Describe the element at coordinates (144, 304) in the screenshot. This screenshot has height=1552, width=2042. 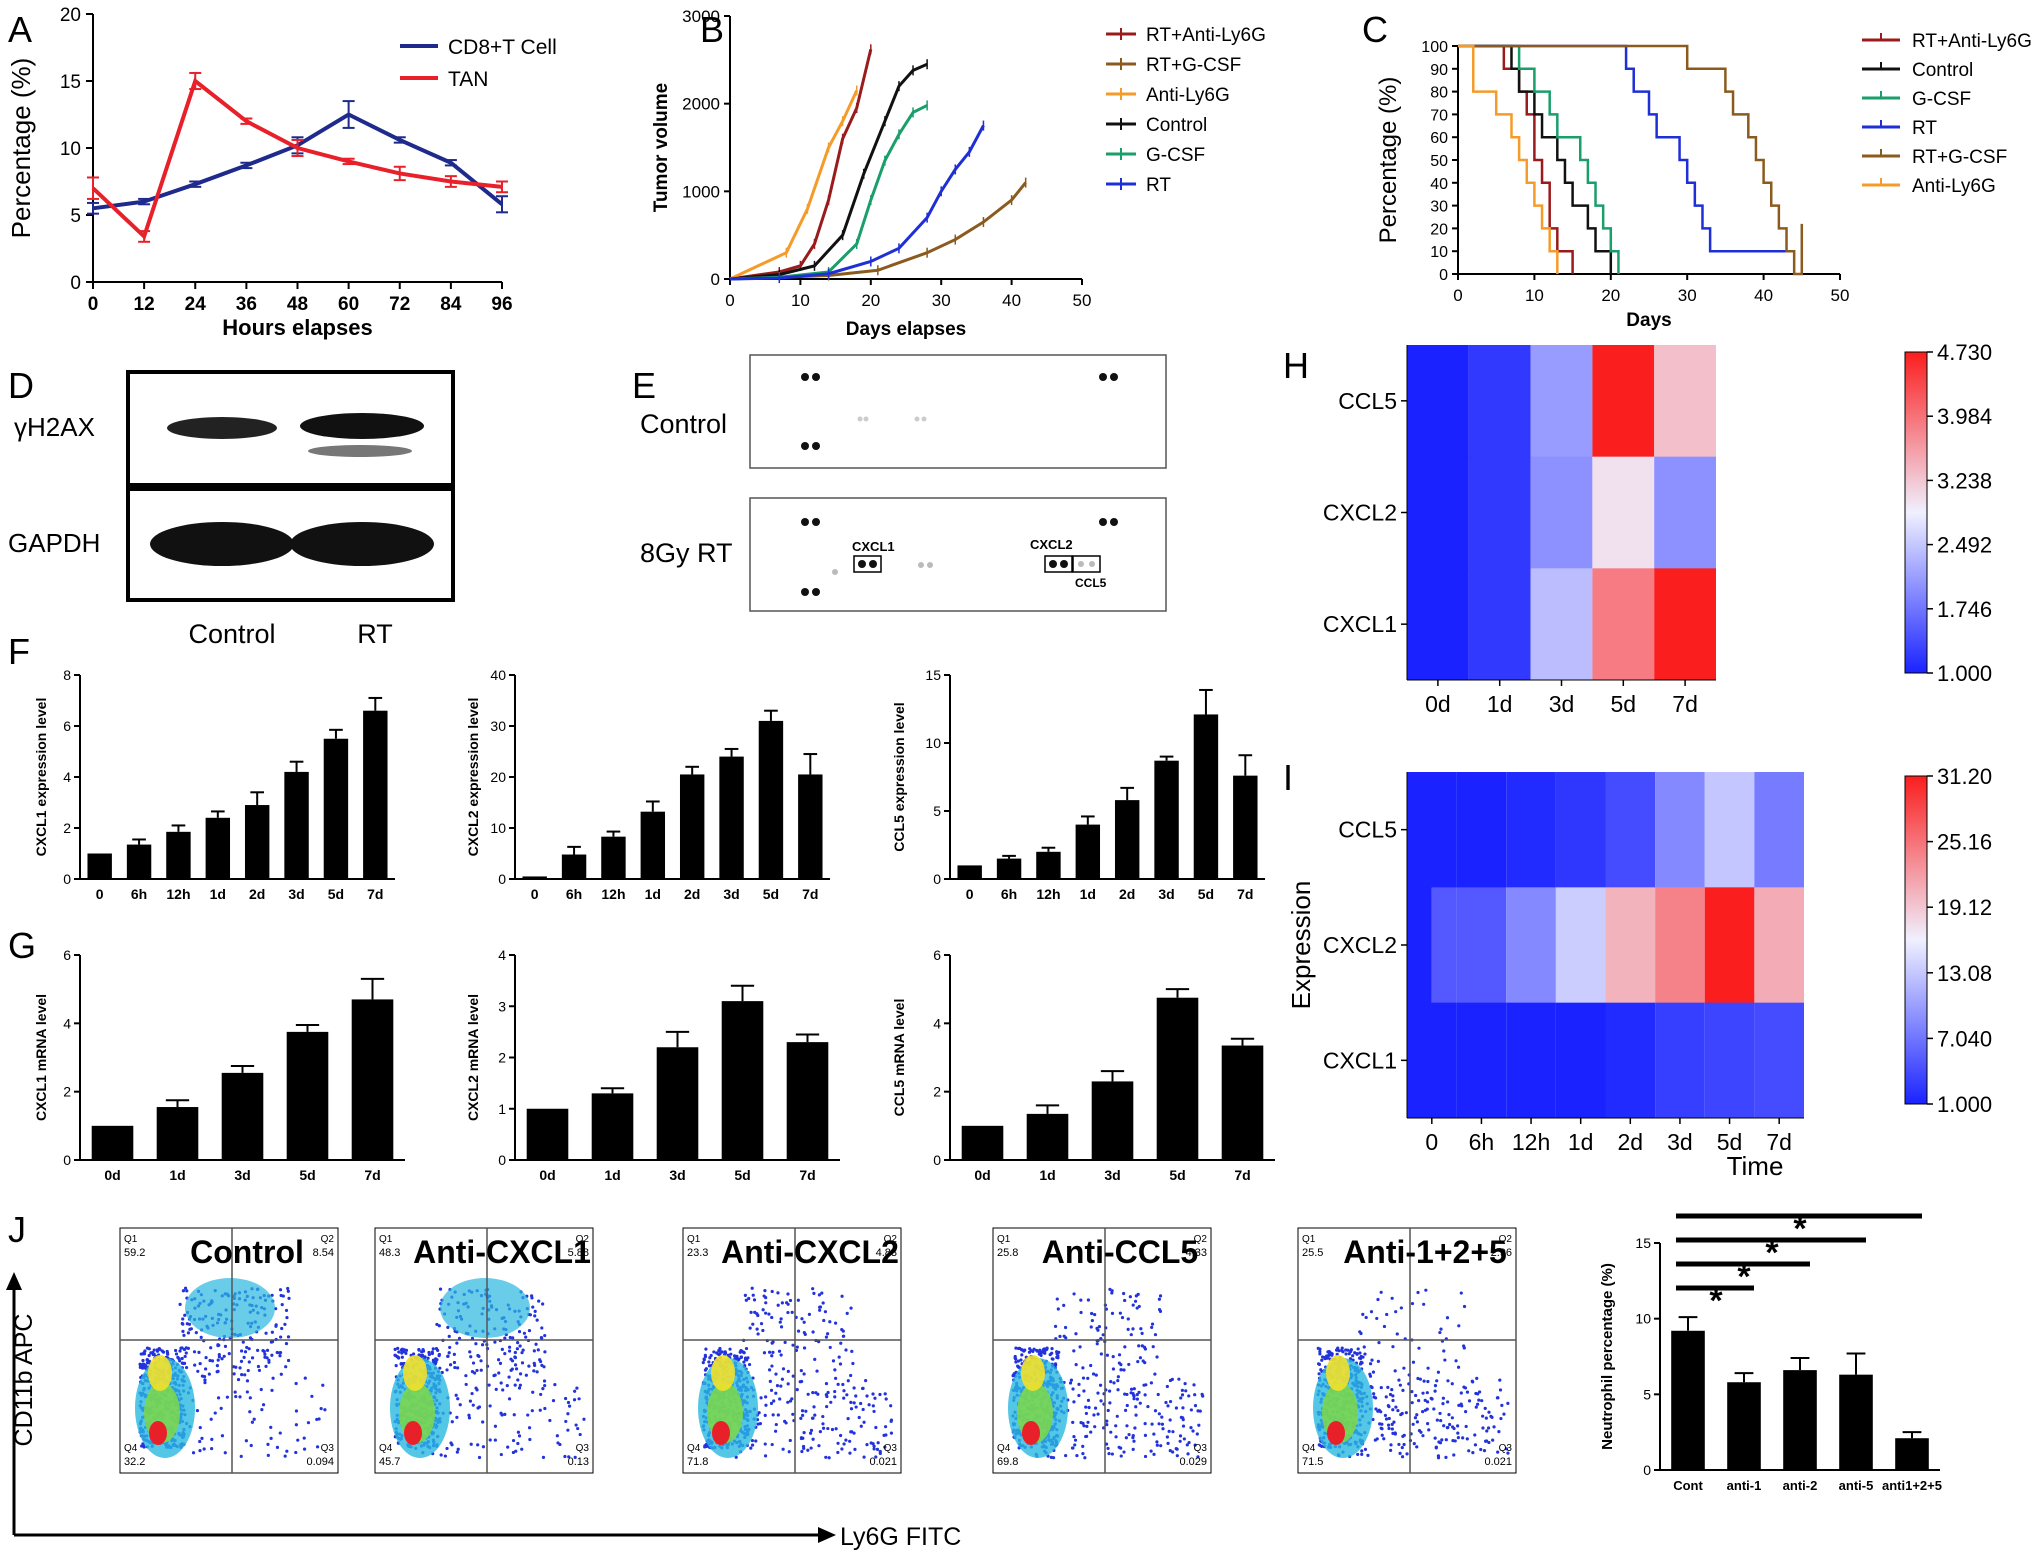
I see `x-tick-label: 12` at that location.